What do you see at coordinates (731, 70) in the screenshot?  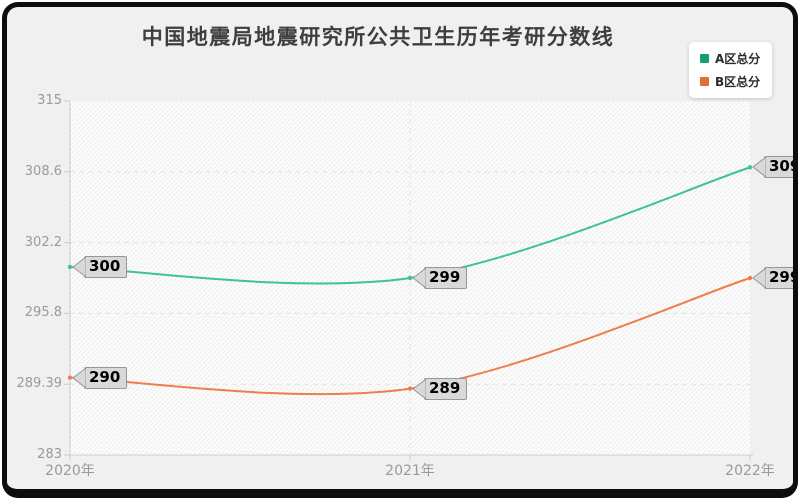 I see `legend: A区总分 B区总分` at bounding box center [731, 70].